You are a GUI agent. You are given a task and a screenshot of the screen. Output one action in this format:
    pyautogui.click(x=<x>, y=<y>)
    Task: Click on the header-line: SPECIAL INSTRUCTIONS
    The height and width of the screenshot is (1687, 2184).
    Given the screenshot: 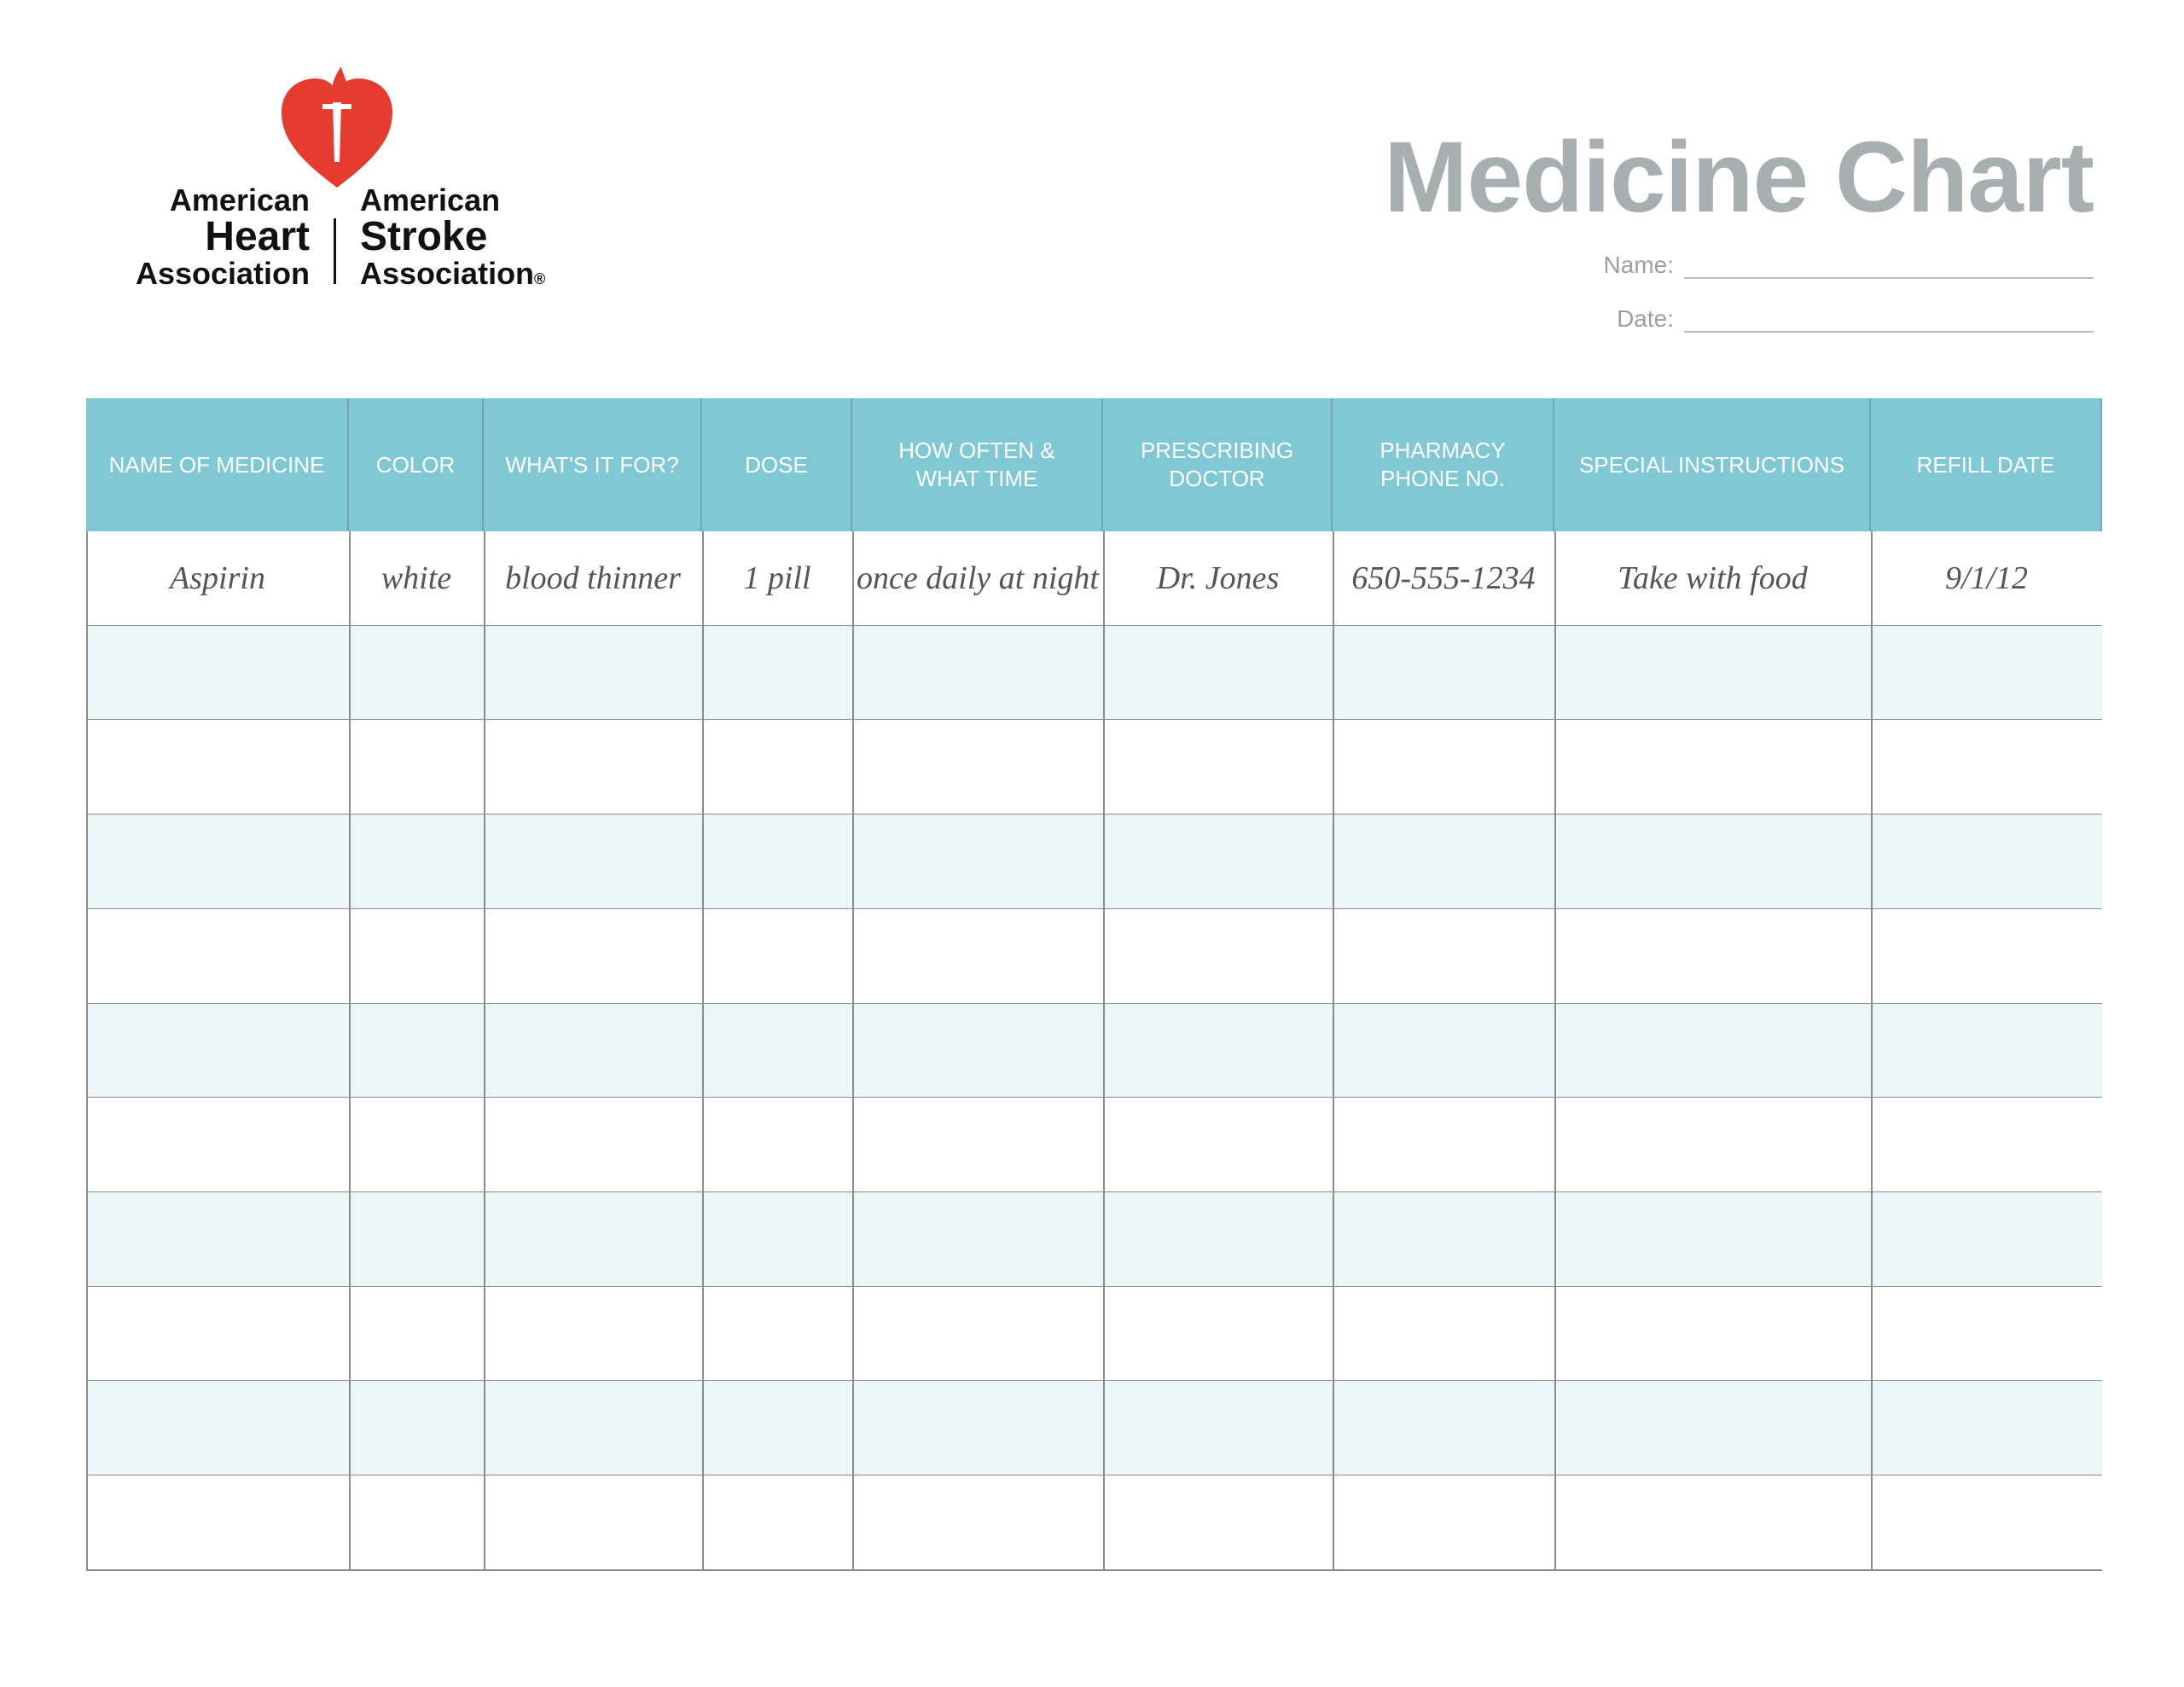 What is the action you would take?
    pyautogui.click(x=1711, y=465)
    